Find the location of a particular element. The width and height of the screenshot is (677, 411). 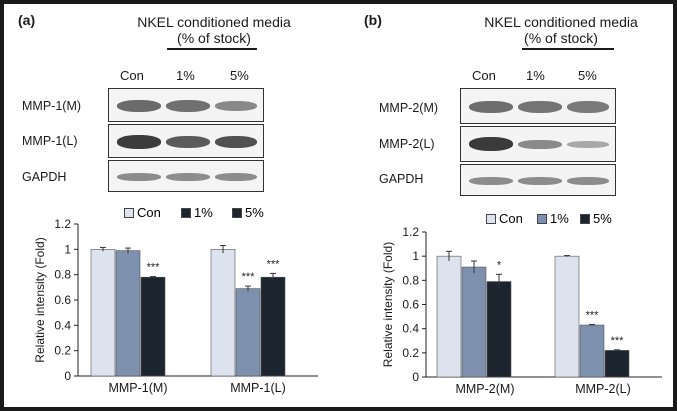

panel-b-condition-title: NKEL conditioned media is located at coordinates (561, 22).